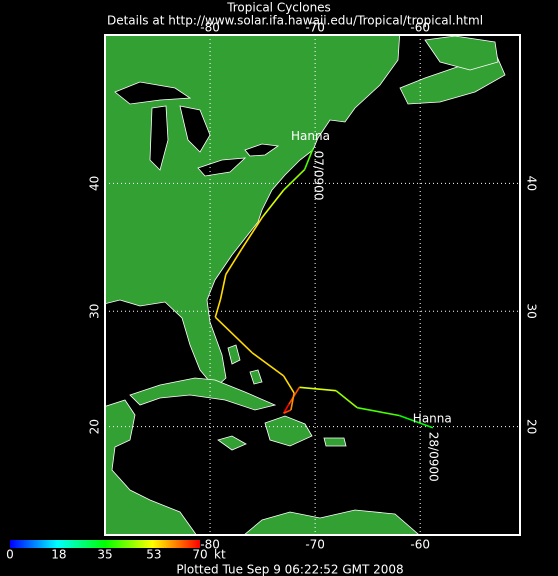  I want to click on bahamas, so click(234, 354).